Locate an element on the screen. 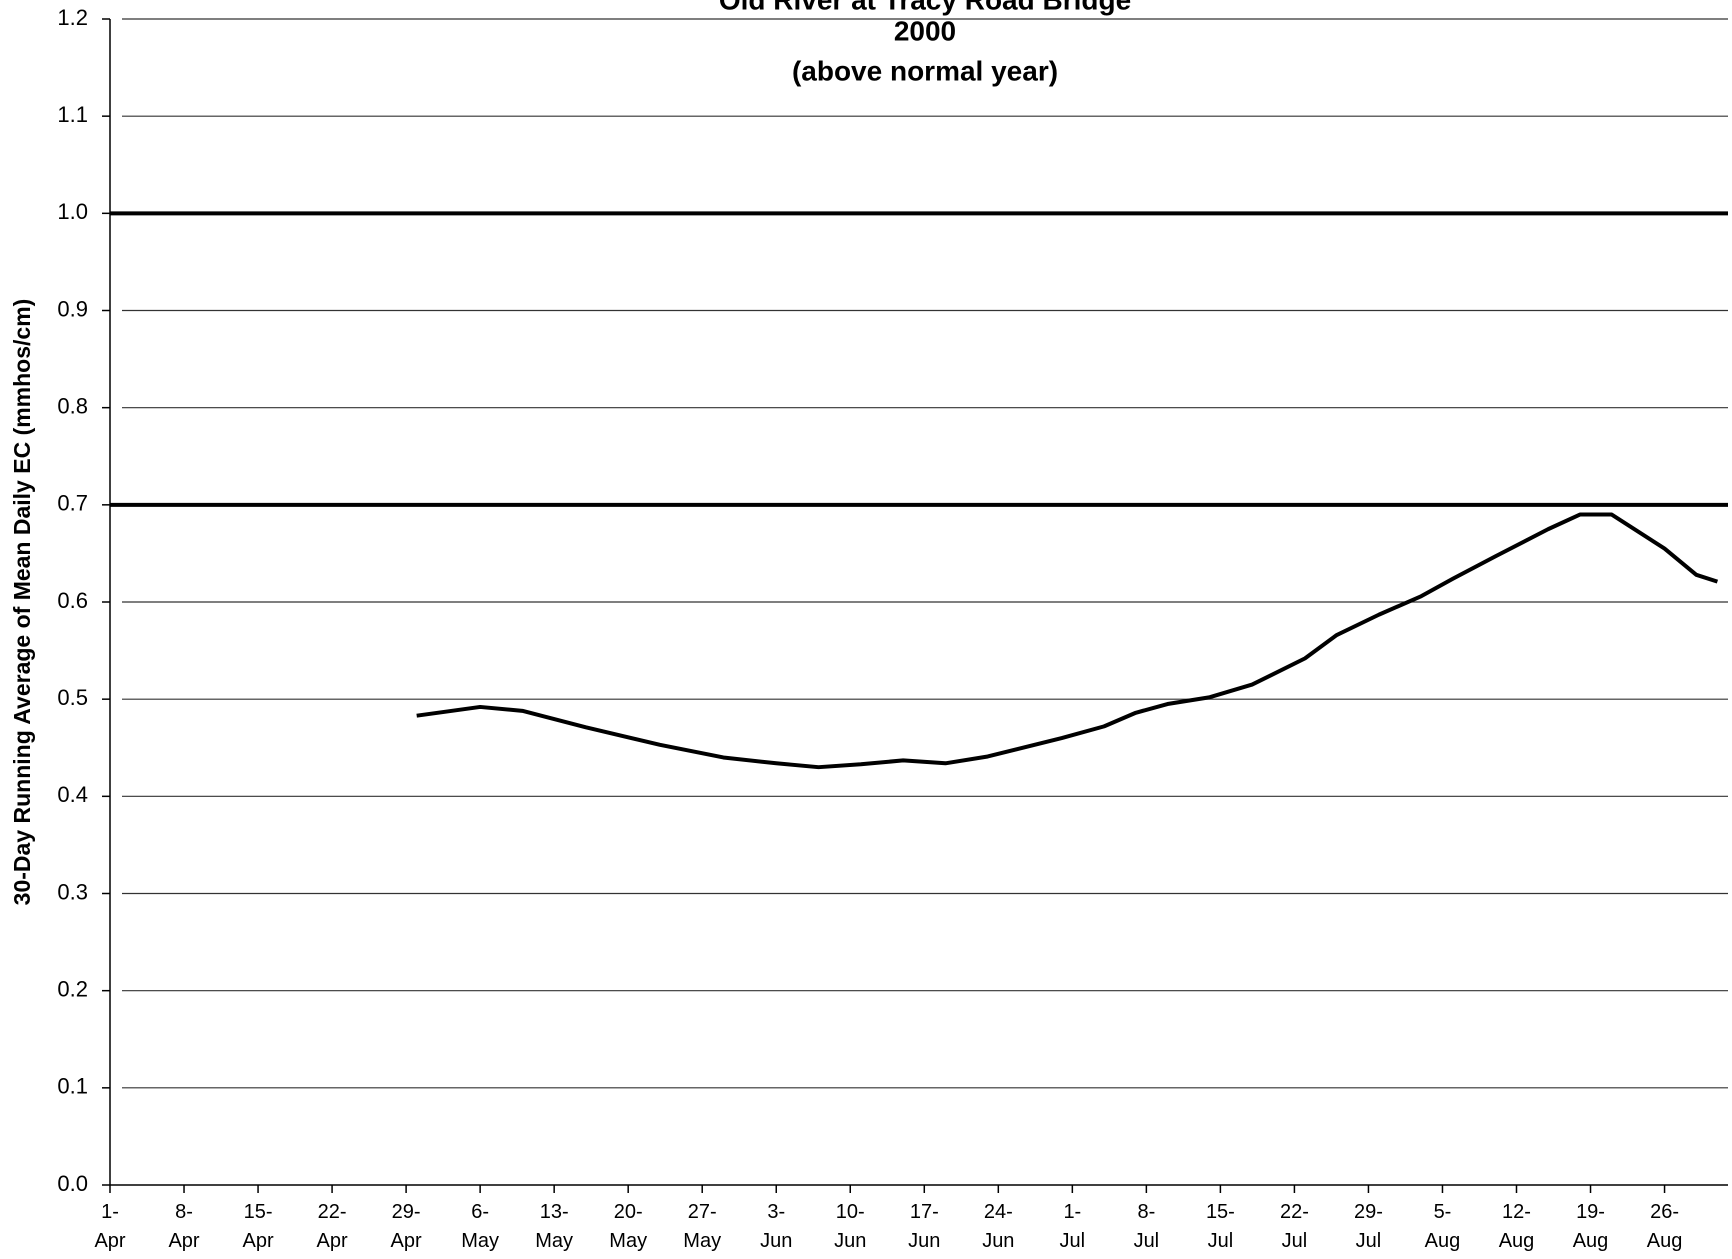 Image resolution: width=1732 pixels, height=1259 pixels. x-tick-label: 15-Jul is located at coordinates (1220, 1226).